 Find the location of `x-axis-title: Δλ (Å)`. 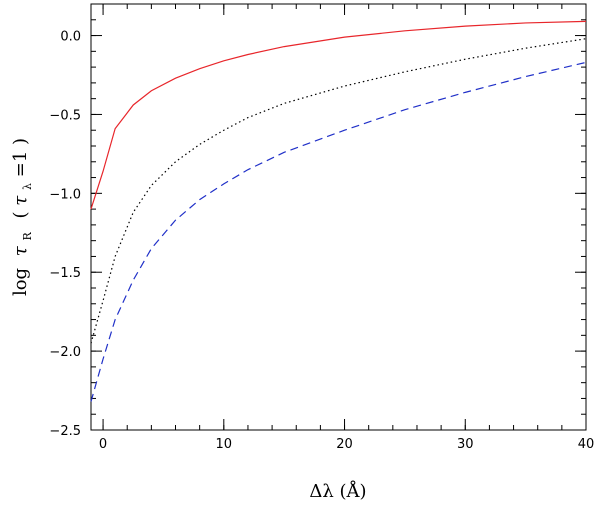

x-axis-title: Δλ (Å) is located at coordinates (337, 491).